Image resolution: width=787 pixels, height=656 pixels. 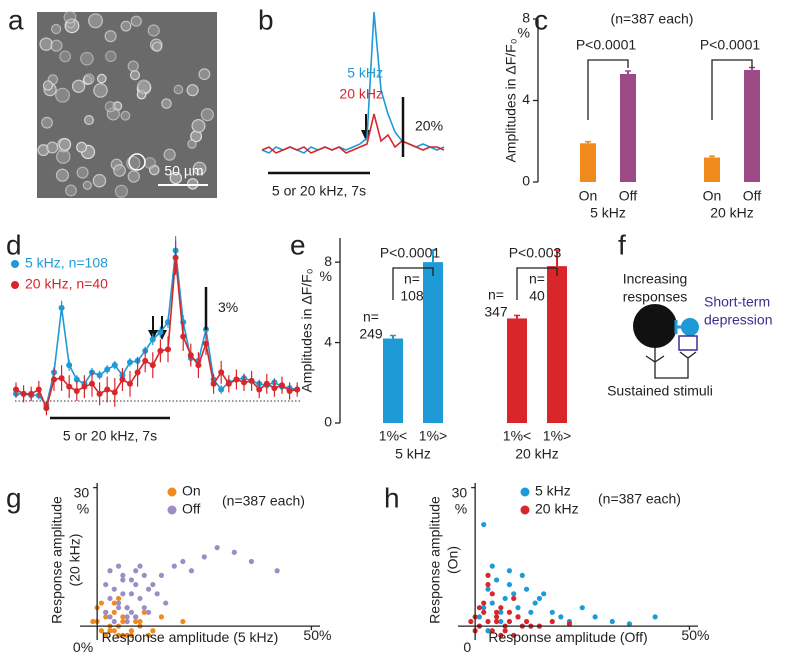 What do you see at coordinates (83, 647) in the screenshot?
I see `x-tick-label: 0%` at bounding box center [83, 647].